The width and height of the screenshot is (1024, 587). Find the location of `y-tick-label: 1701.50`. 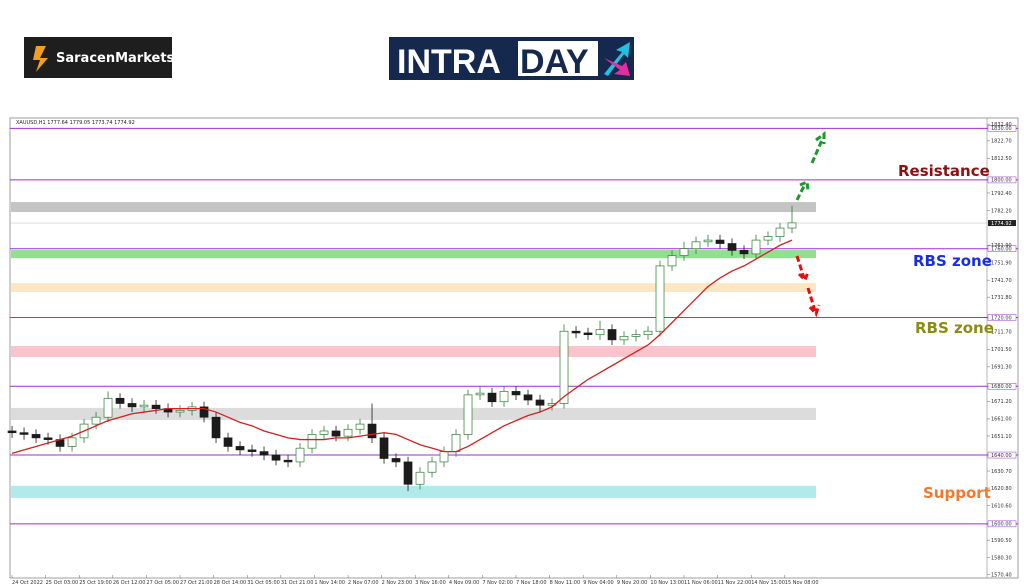

y-tick-label: 1701.50 is located at coordinates (1001, 350).